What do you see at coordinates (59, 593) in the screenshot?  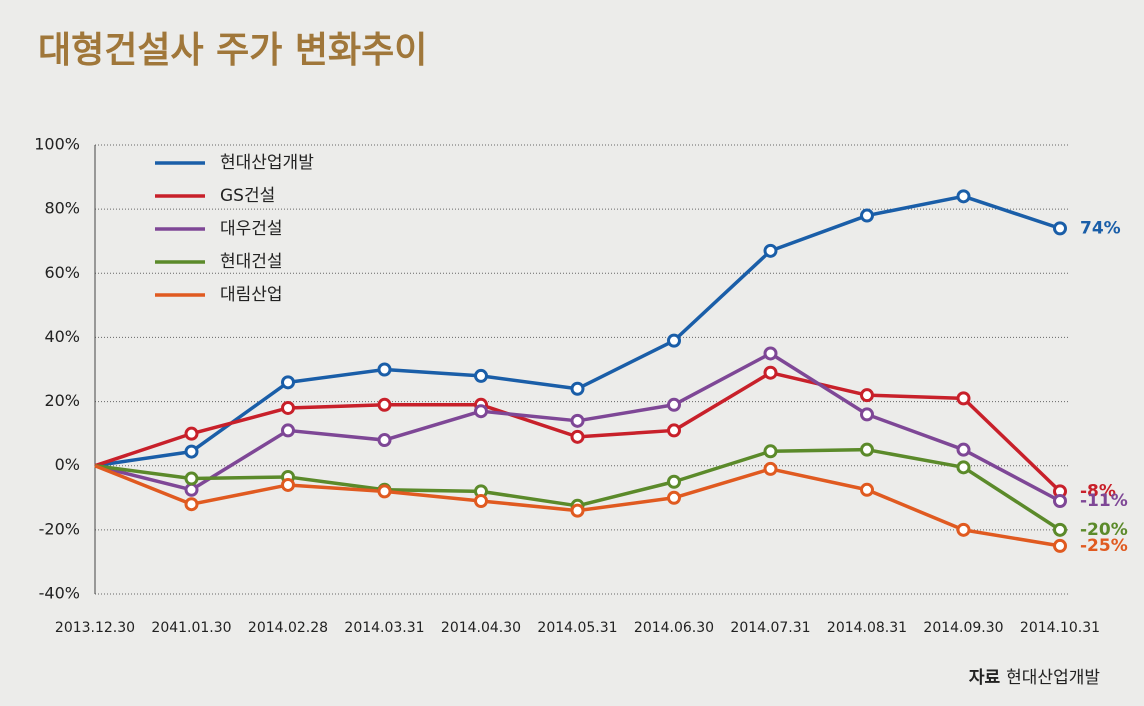 I see `y-tick-label: -40%` at bounding box center [59, 593].